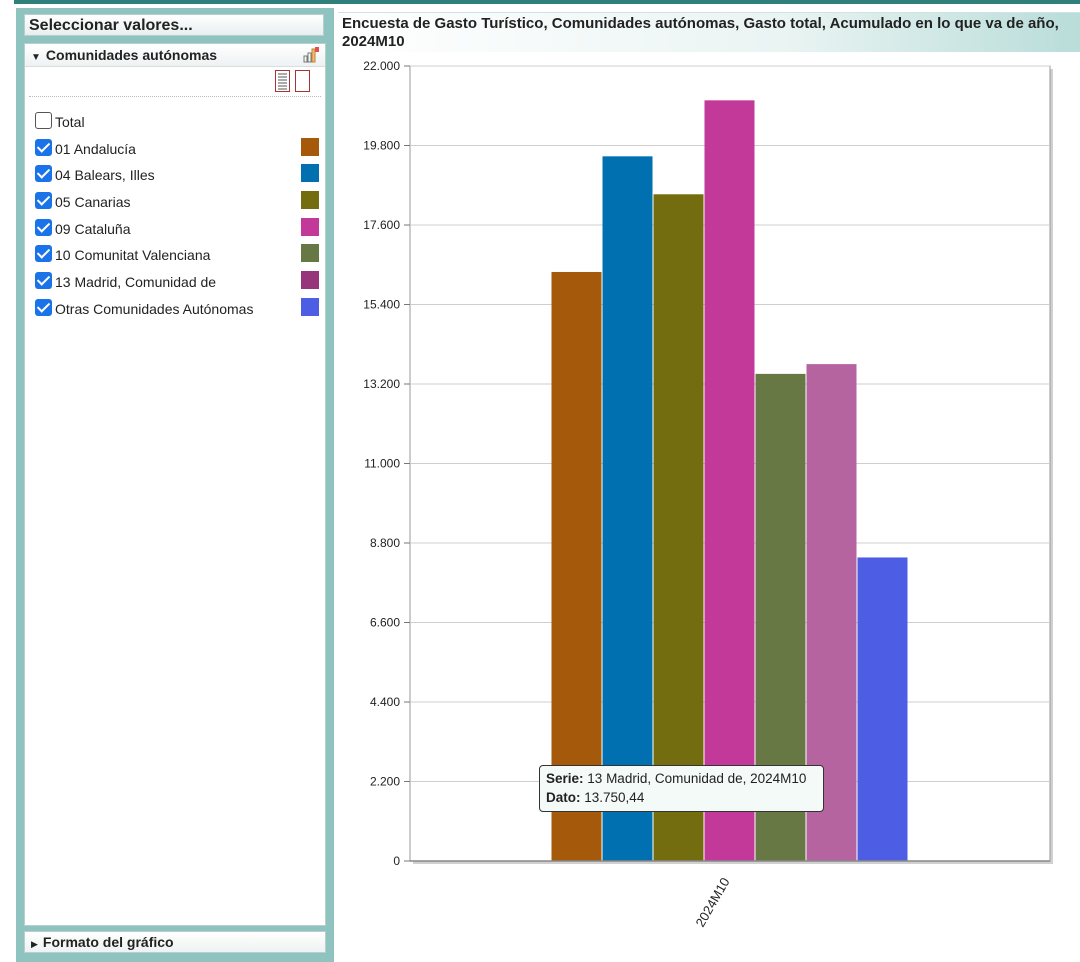 Image resolution: width=1080 pixels, height=962 pixels. Describe the element at coordinates (133, 255) in the screenshot. I see `option-label: 10 Comunitat Valenciana` at that location.